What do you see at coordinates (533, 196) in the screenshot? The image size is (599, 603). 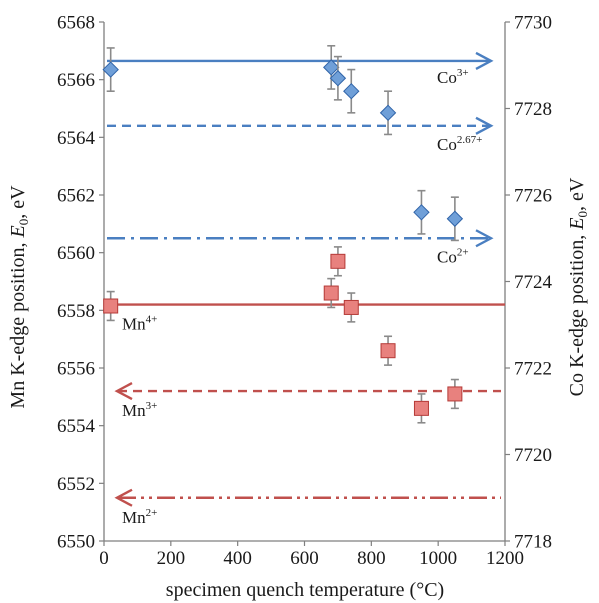 I see `y-right-tick-label: 7726` at bounding box center [533, 196].